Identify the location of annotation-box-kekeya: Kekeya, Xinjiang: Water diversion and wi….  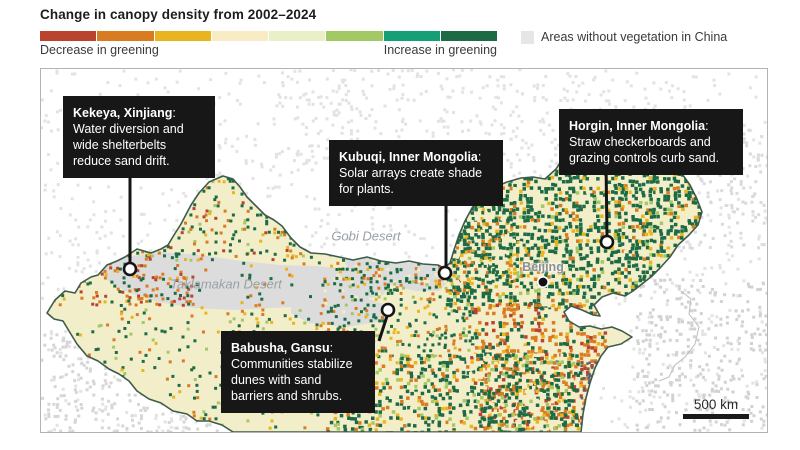
(139, 137).